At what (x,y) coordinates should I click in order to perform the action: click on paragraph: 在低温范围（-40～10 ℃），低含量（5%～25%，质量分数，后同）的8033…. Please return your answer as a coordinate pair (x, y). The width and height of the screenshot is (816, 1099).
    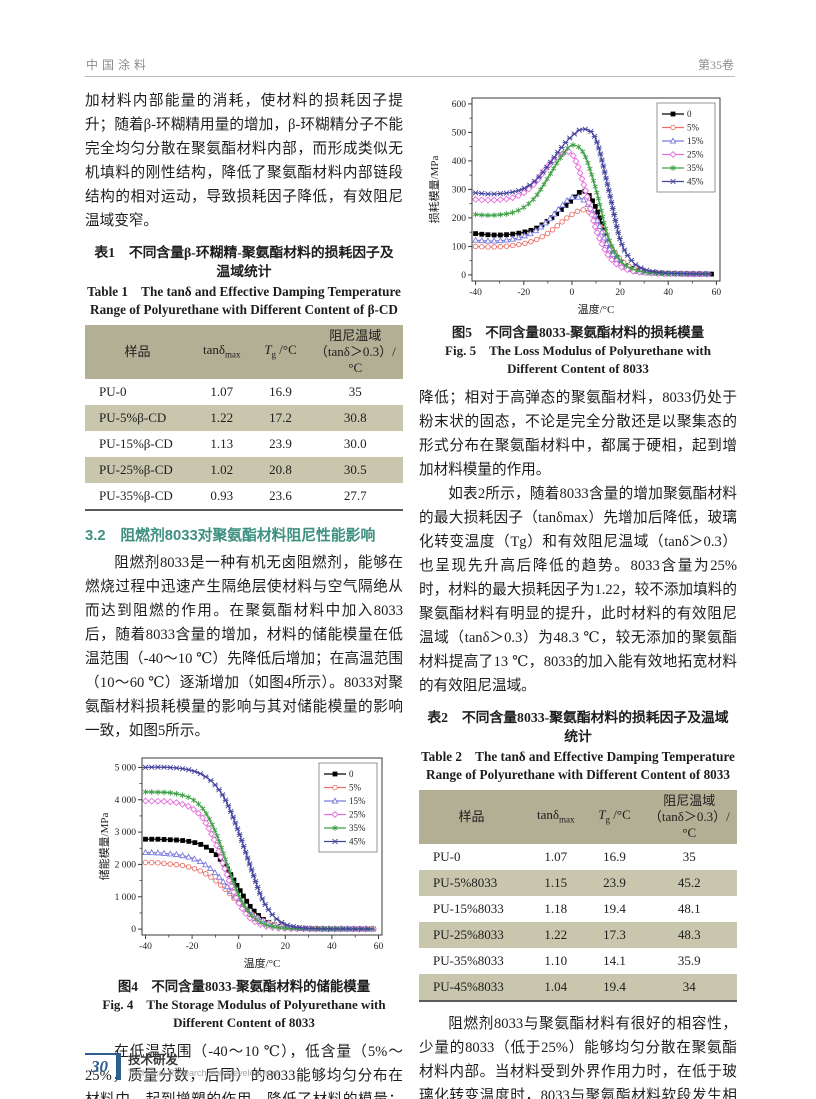
    Looking at the image, I should click on (244, 1071).